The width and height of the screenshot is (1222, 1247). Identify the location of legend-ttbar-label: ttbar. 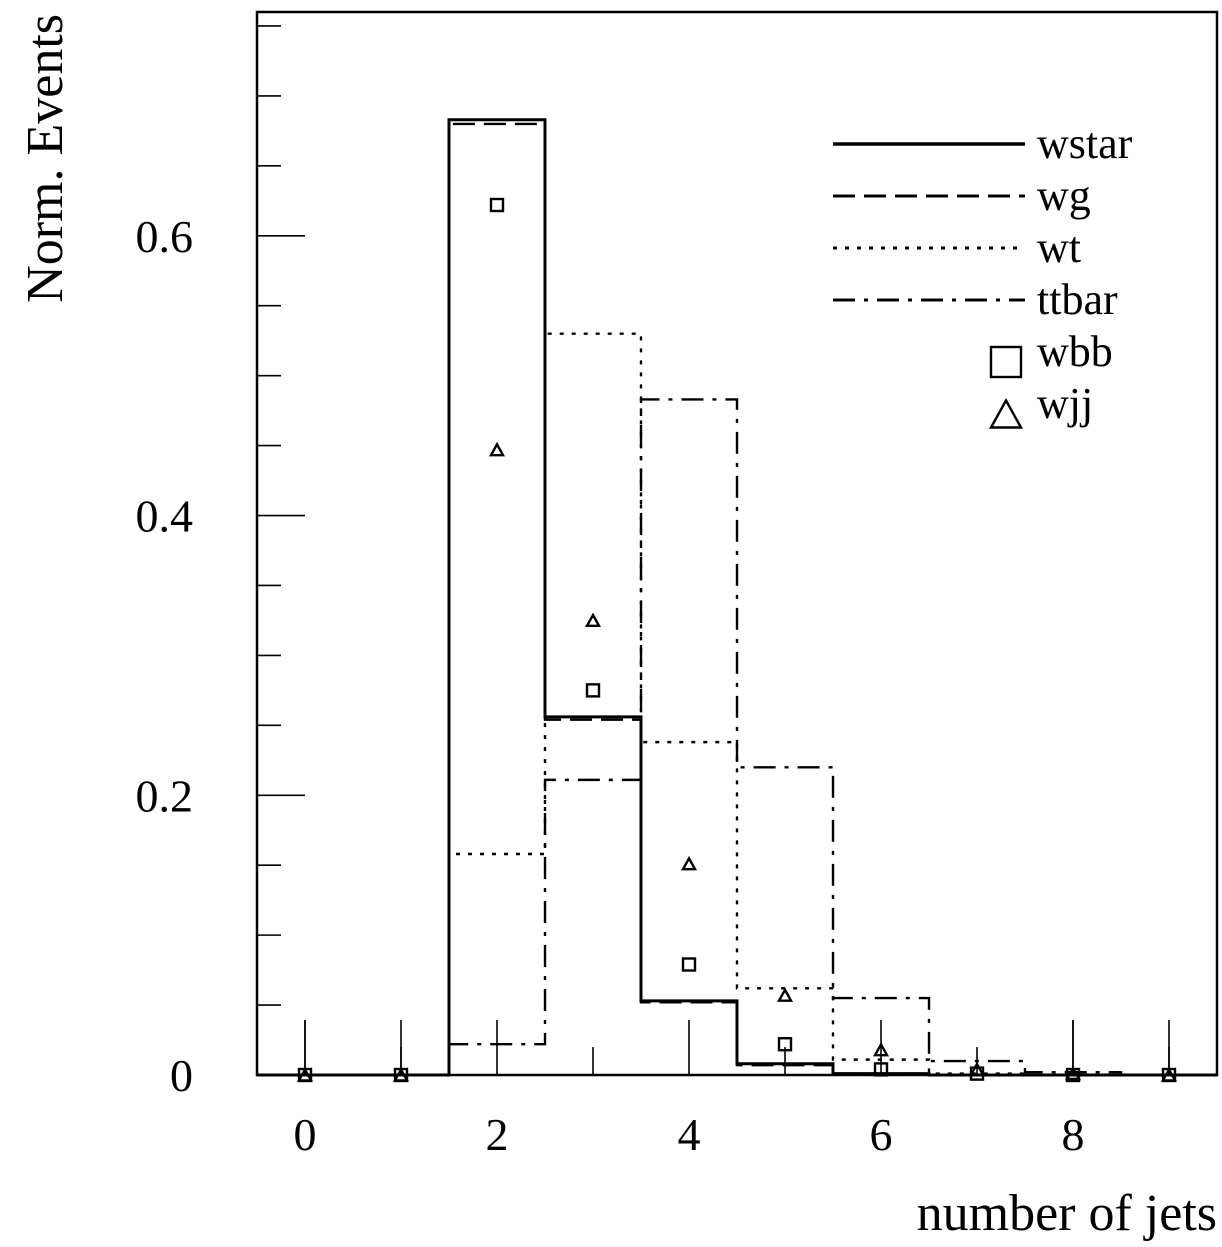
(1077, 299).